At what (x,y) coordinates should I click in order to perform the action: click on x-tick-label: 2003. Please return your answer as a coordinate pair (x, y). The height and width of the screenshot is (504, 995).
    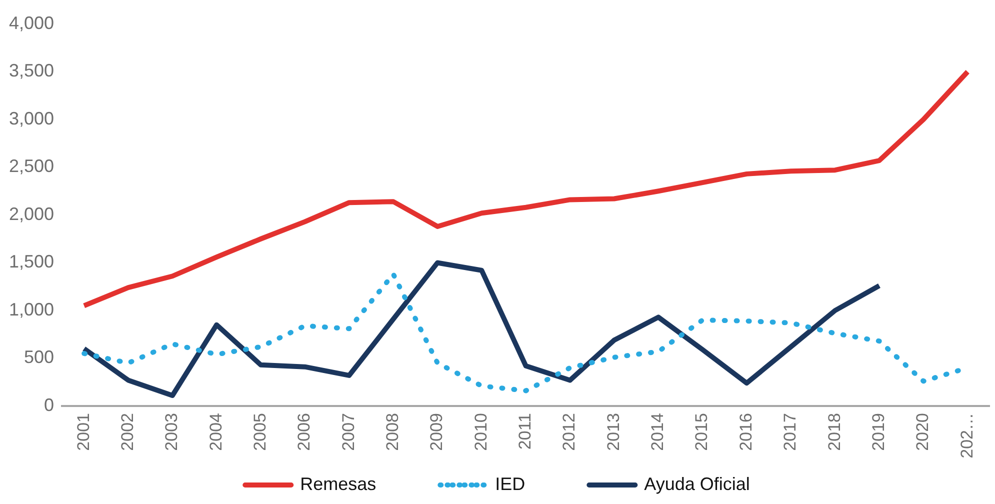
    Looking at the image, I should click on (172, 432).